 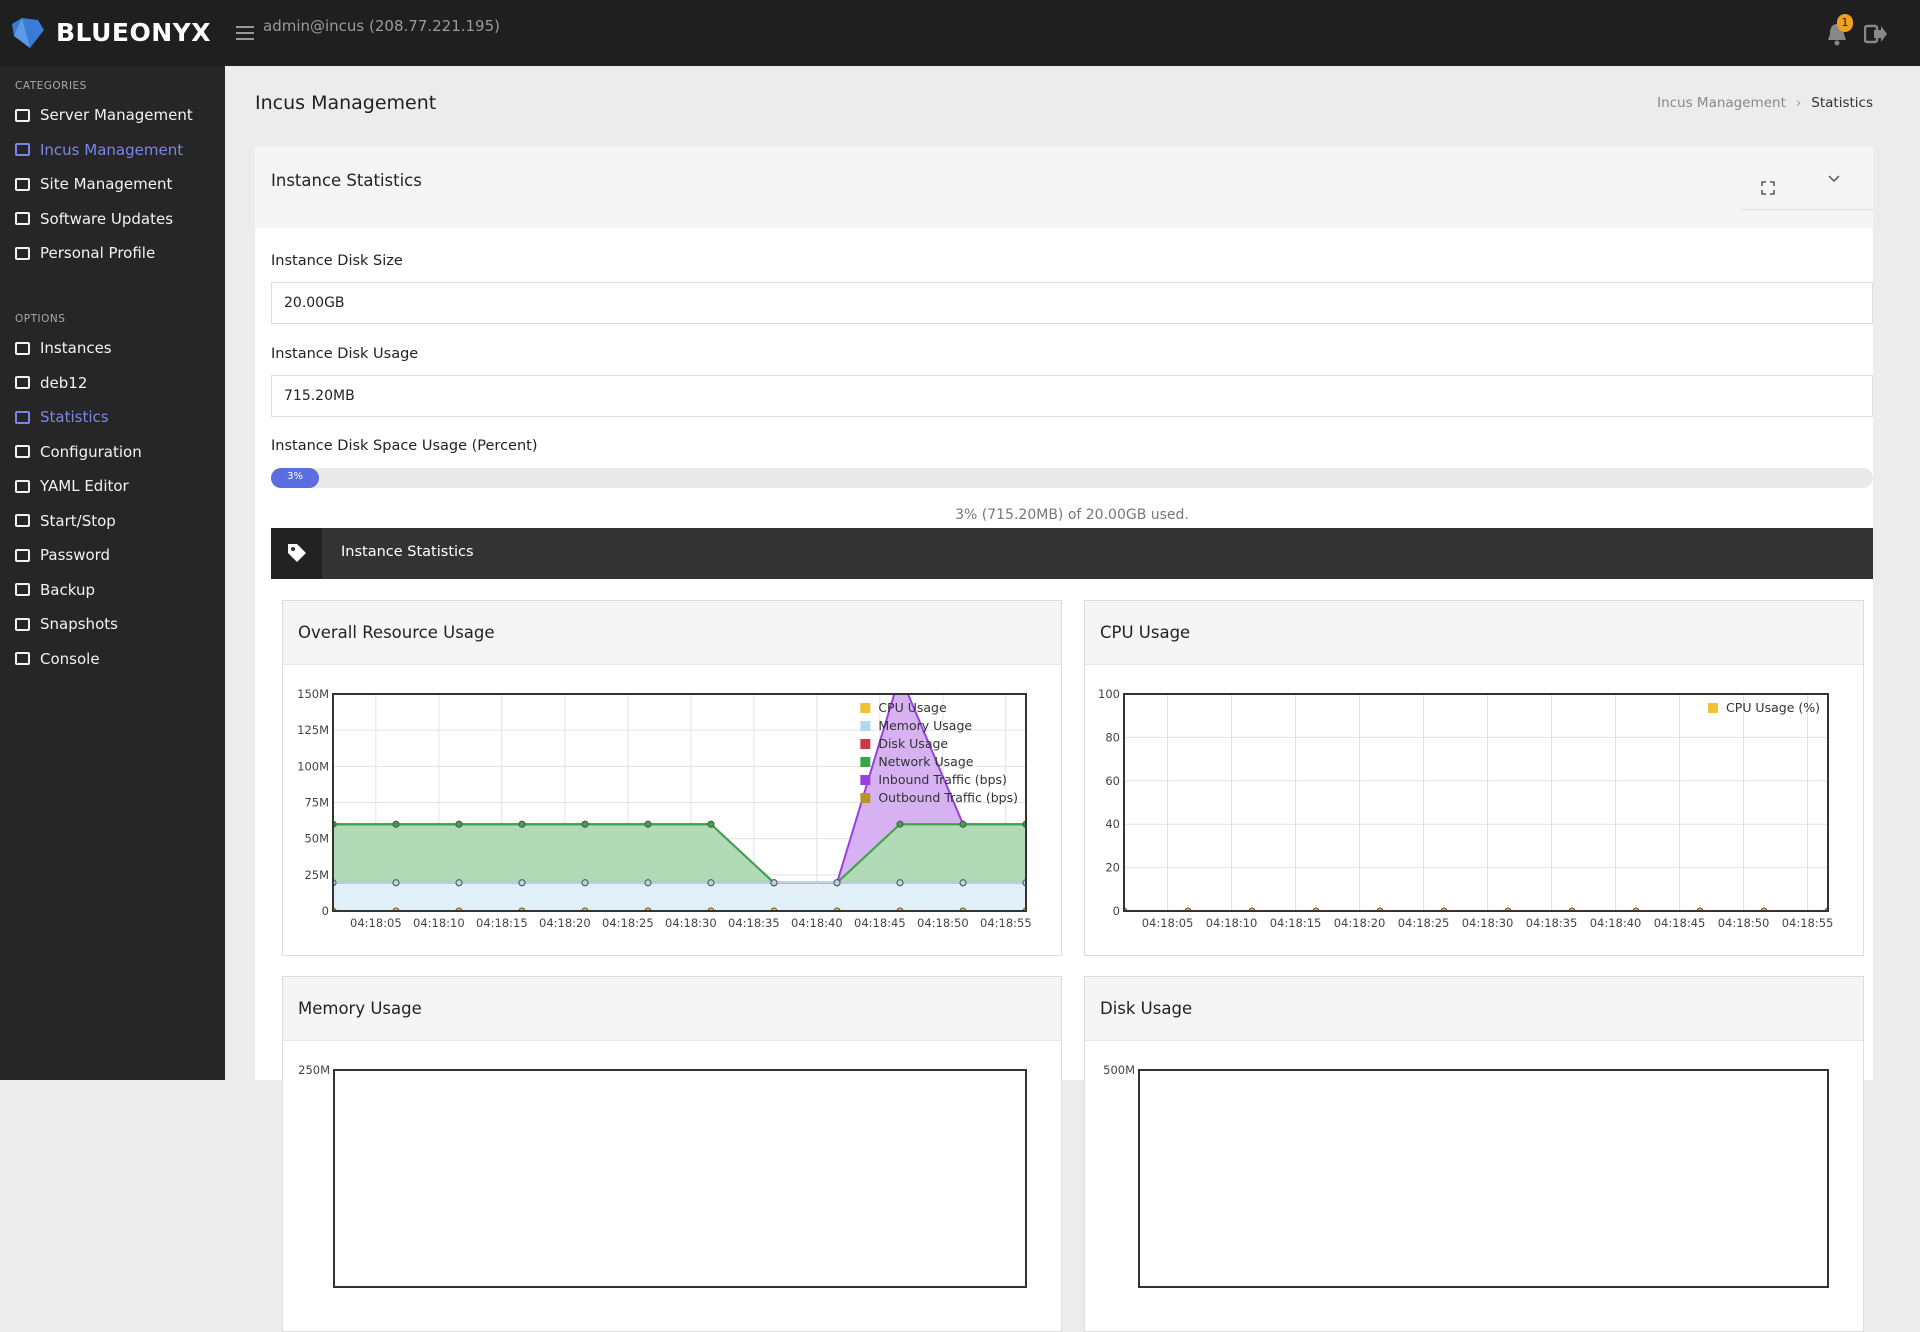 What do you see at coordinates (679, 896) in the screenshot?
I see `area` at bounding box center [679, 896].